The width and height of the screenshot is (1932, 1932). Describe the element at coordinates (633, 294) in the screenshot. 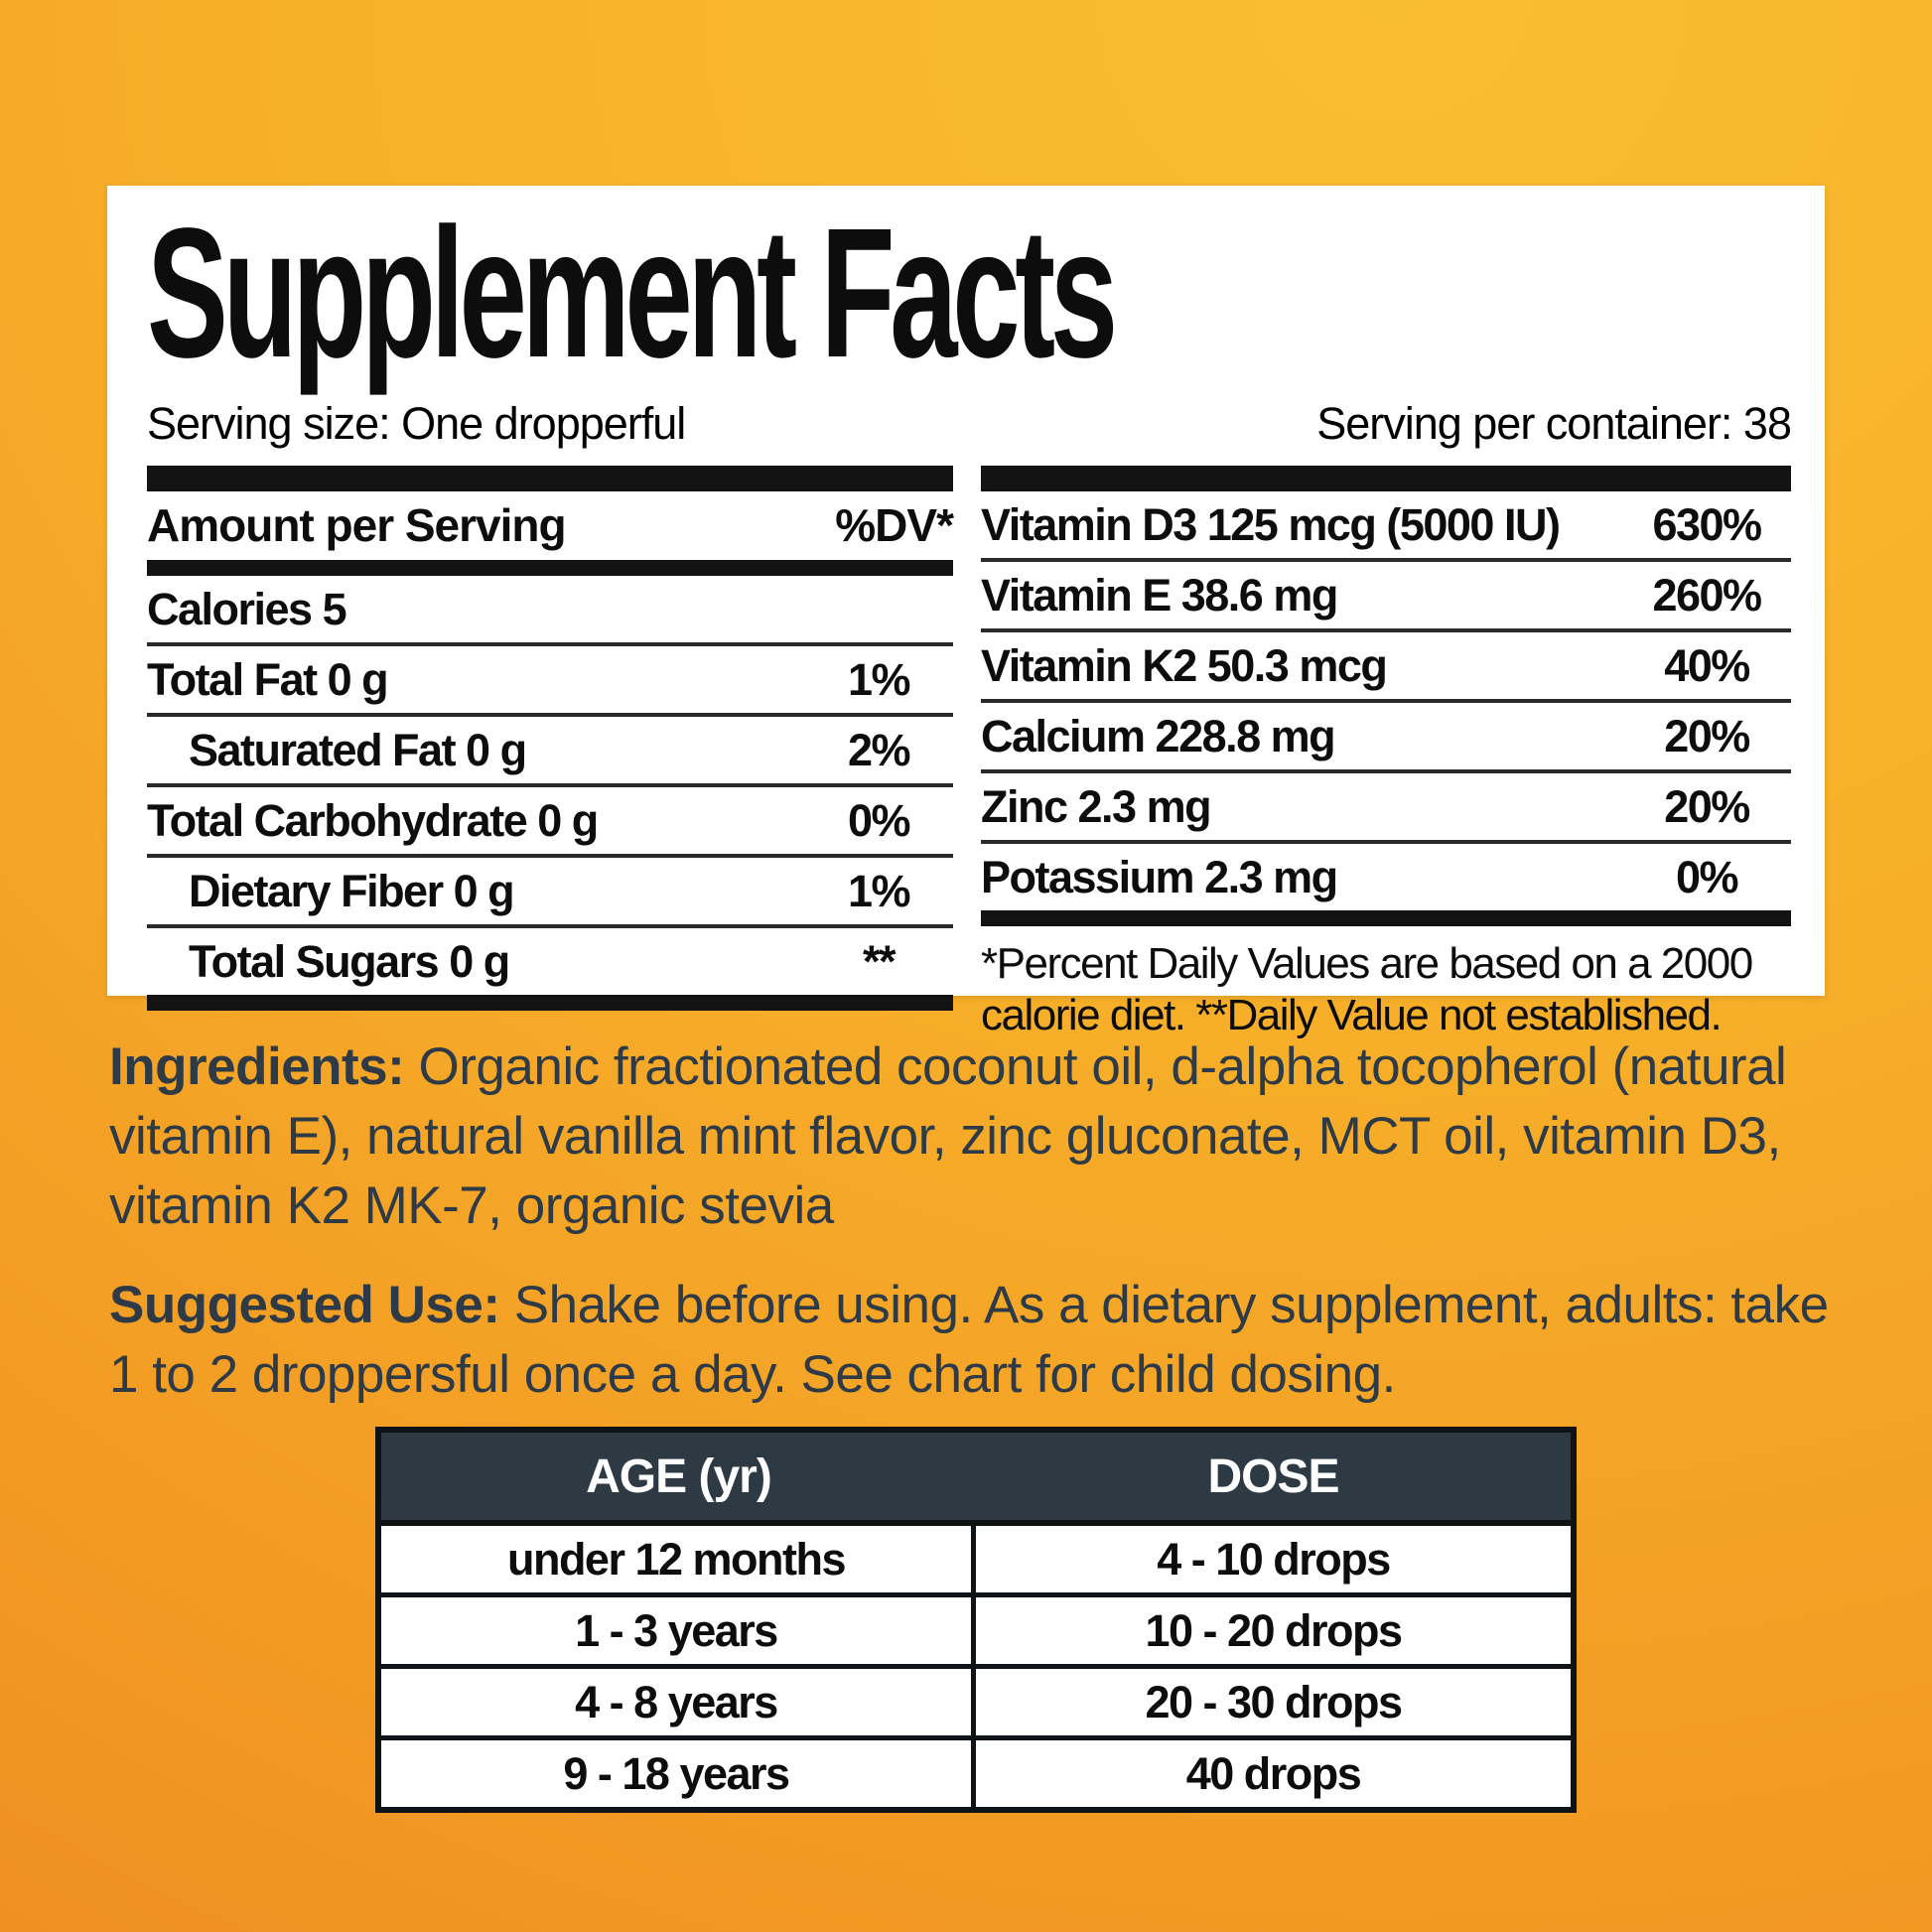

I see `panel-title: Supplement Facts` at that location.